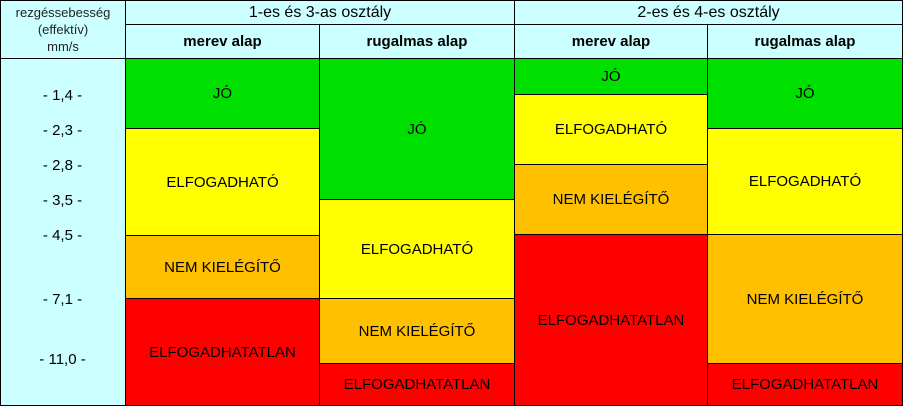  What do you see at coordinates (62, 299) in the screenshot?
I see `tick-label: - 7,1 -` at bounding box center [62, 299].